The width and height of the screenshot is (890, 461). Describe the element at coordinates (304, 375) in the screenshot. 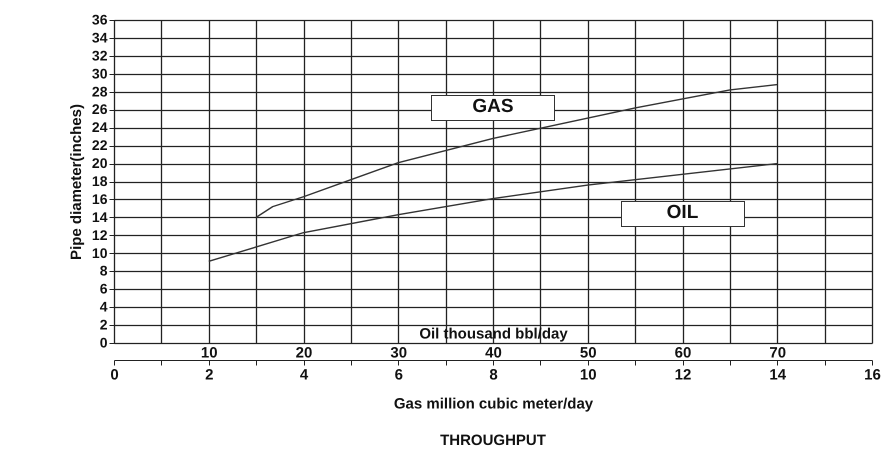

I see `x-tick-label: 4` at that location.